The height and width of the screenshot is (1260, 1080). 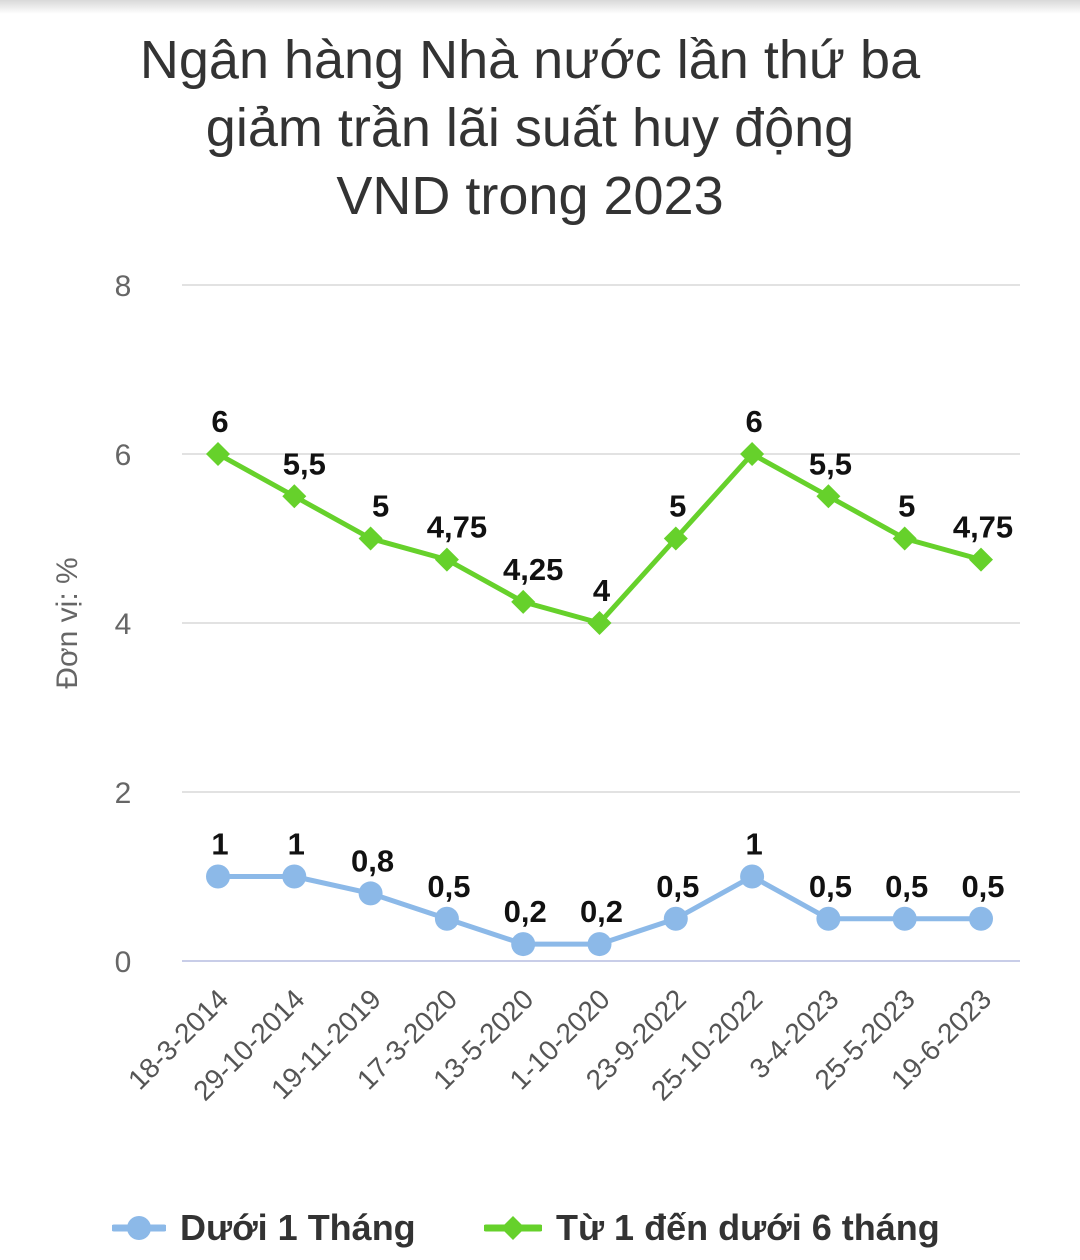 What do you see at coordinates (677, 506) in the screenshot?
I see `data-label-s1-6: 5` at bounding box center [677, 506].